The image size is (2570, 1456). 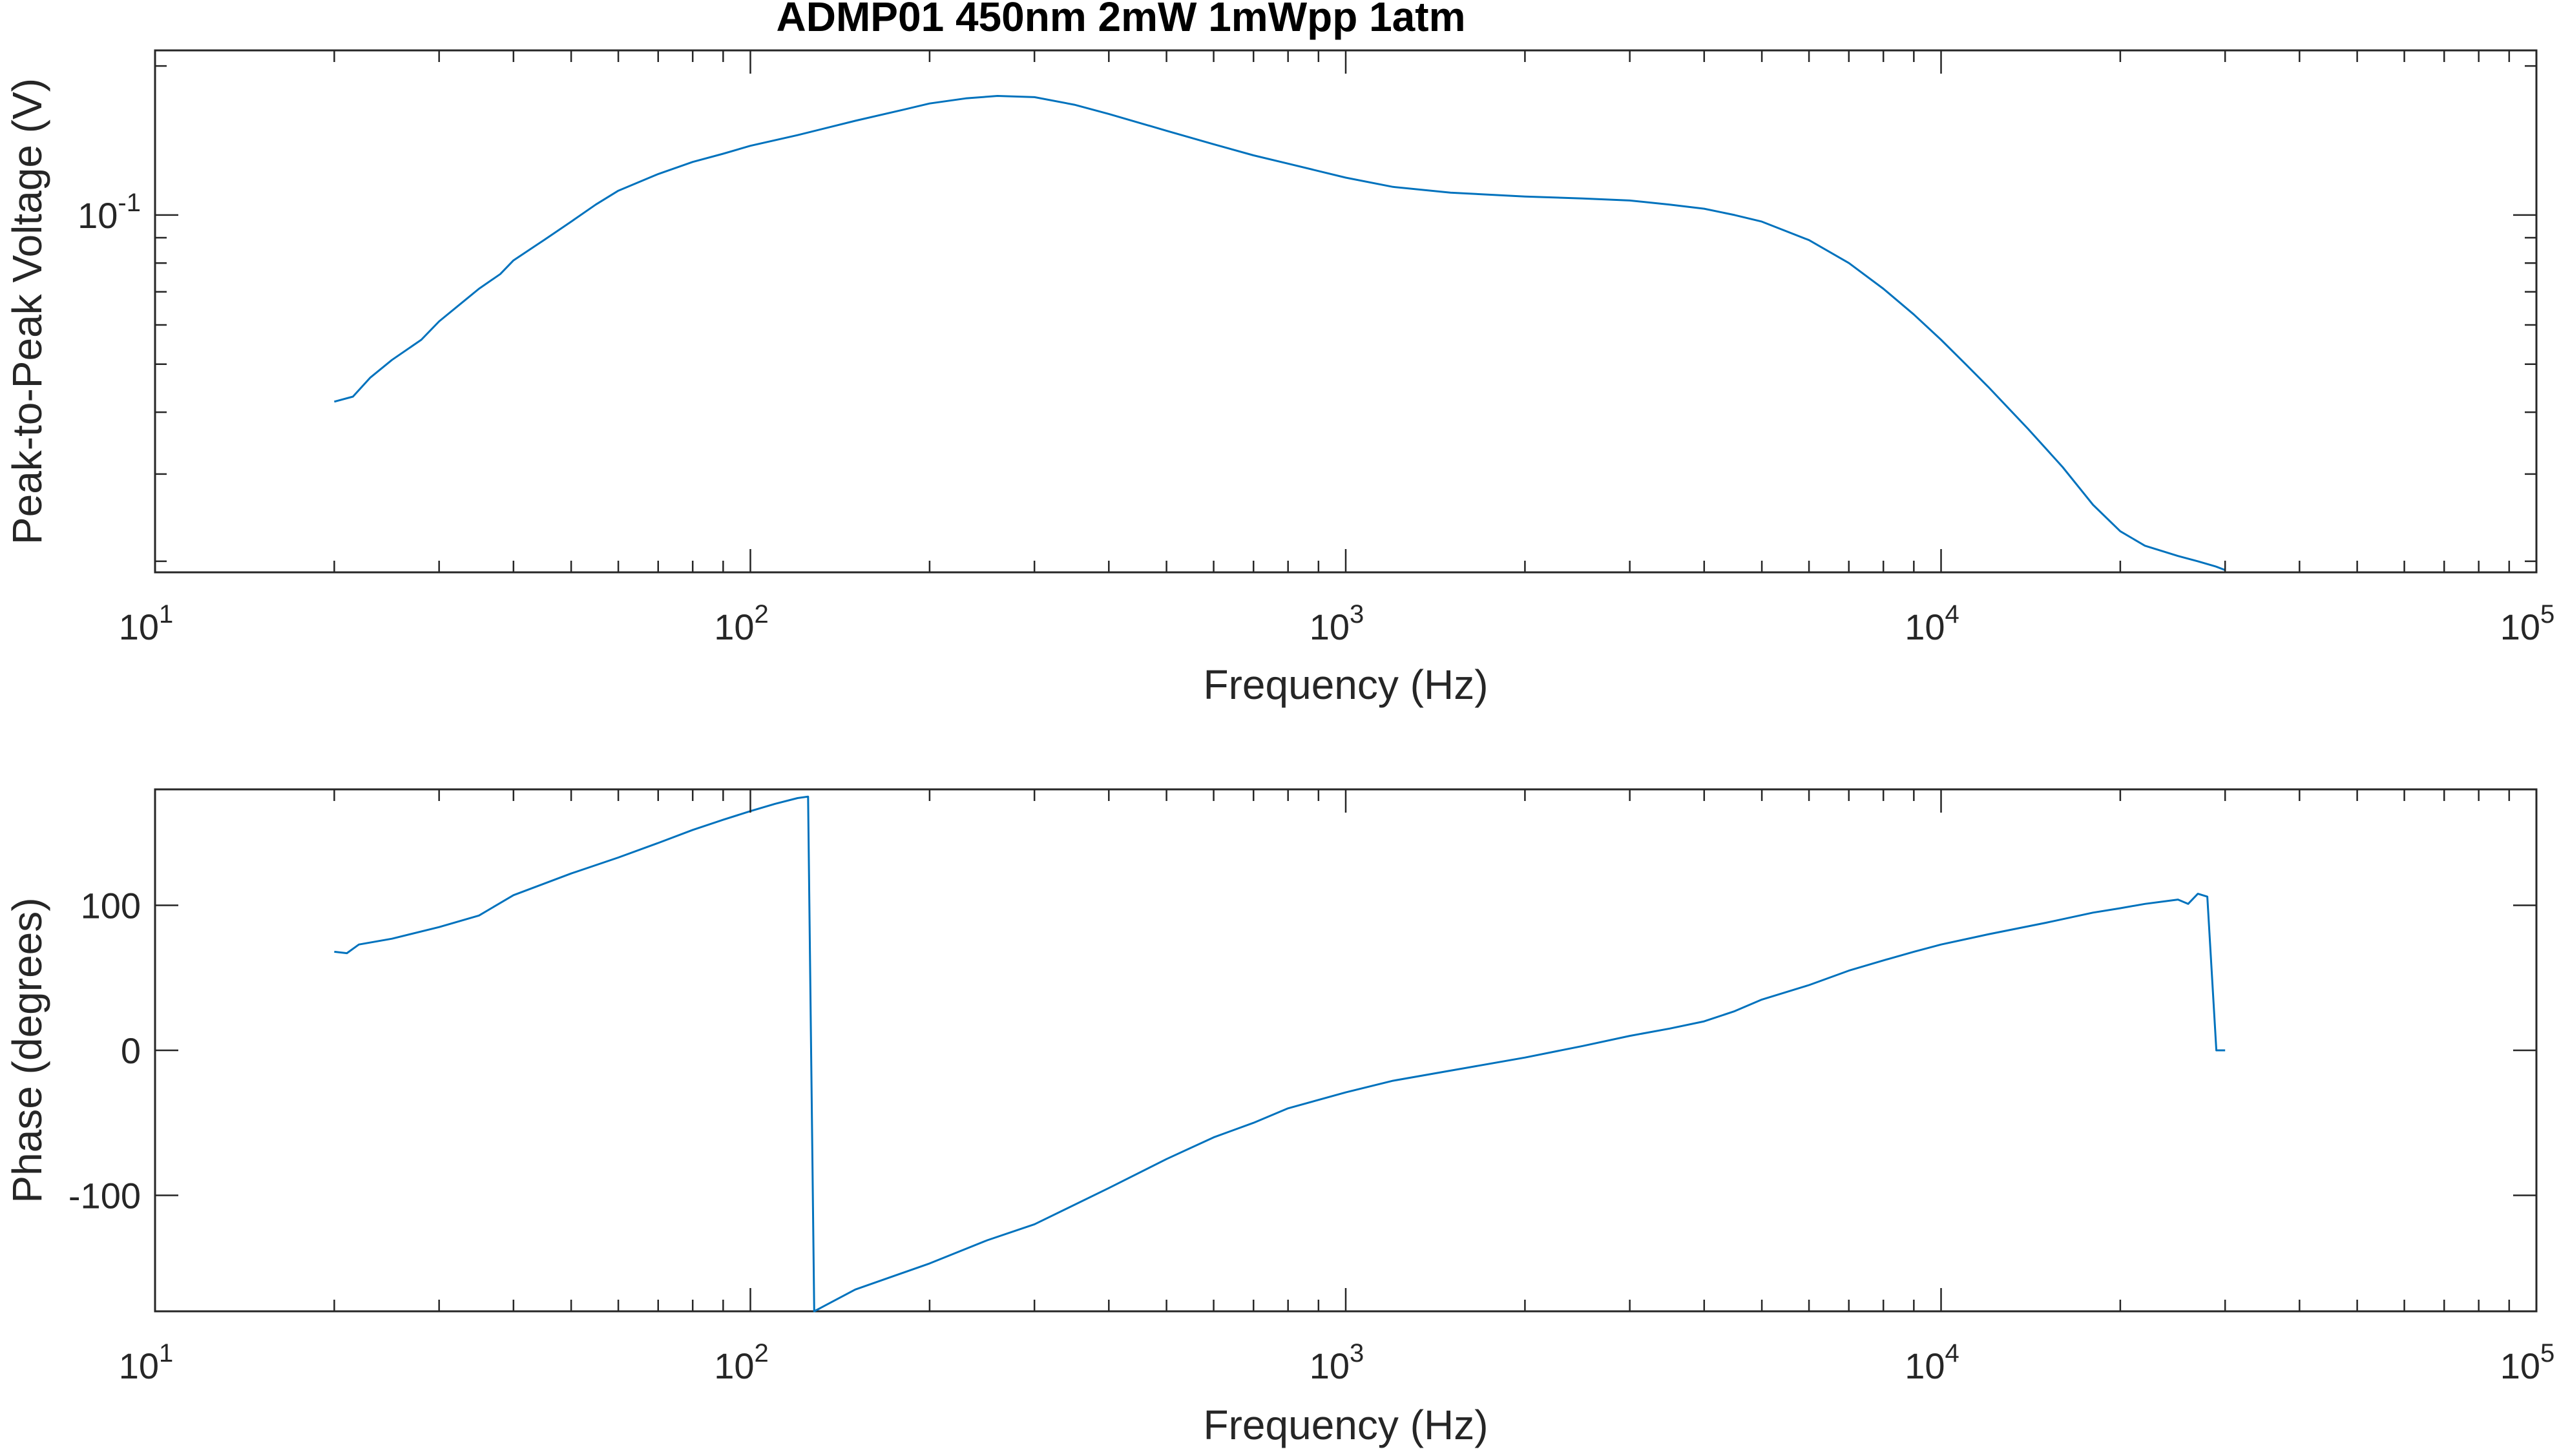 I want to click on magnitude-y-axis-label: Peak-to-Peak Voltage (V), so click(x=27, y=311).